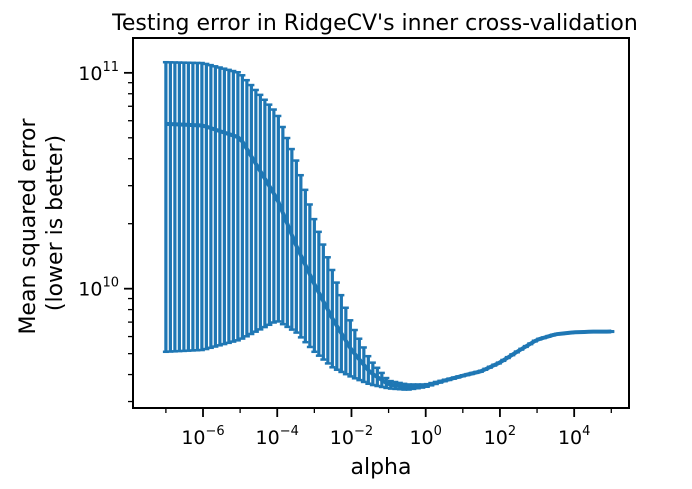 This screenshot has width=692, height=489. Describe the element at coordinates (388, 428) in the screenshot. I see `x-axis-ticks: 10⁻⁶ 10⁻⁴ 10⁻² 10⁰ 10² 10⁴` at that location.